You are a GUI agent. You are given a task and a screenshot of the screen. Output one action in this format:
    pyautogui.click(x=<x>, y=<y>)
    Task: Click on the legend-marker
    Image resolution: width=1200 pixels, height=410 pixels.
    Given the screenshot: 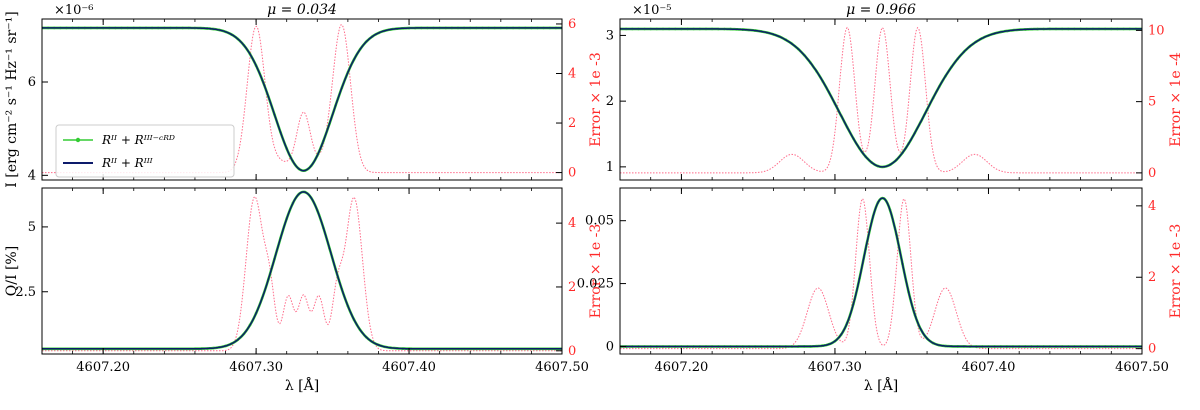 What is the action you would take?
    pyautogui.click(x=78, y=140)
    